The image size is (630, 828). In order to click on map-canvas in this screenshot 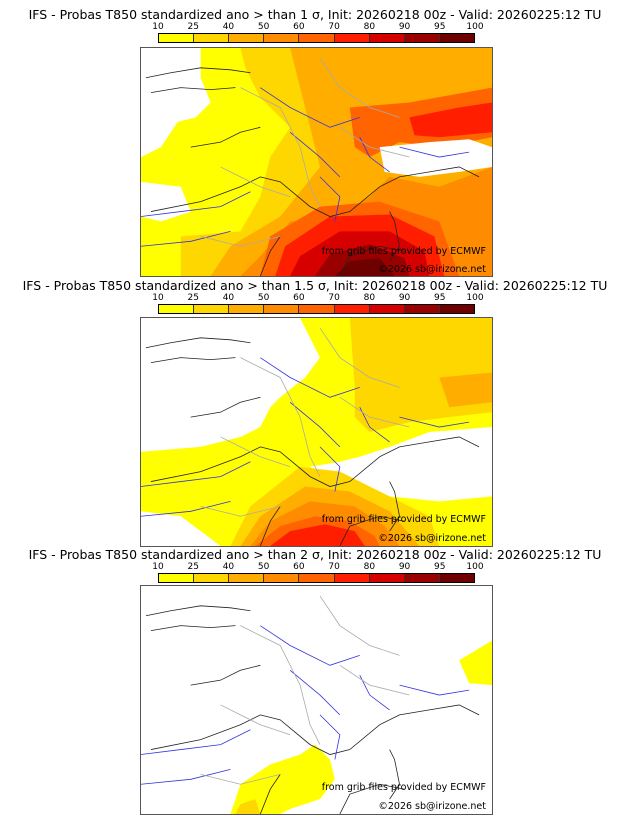, I will do `click(316, 704)`.